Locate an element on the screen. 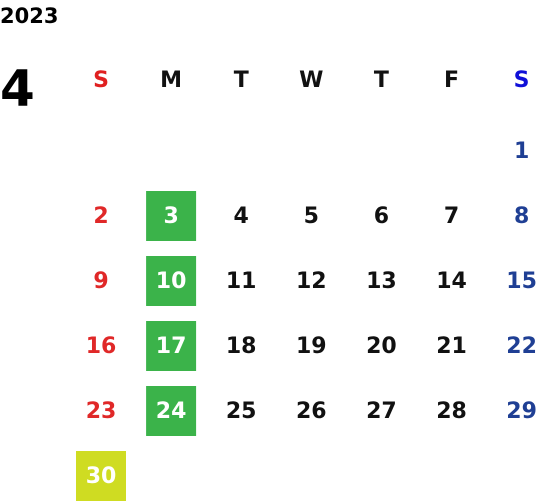 The height and width of the screenshot is (503, 548). day-number: 22 is located at coordinates (521, 346).